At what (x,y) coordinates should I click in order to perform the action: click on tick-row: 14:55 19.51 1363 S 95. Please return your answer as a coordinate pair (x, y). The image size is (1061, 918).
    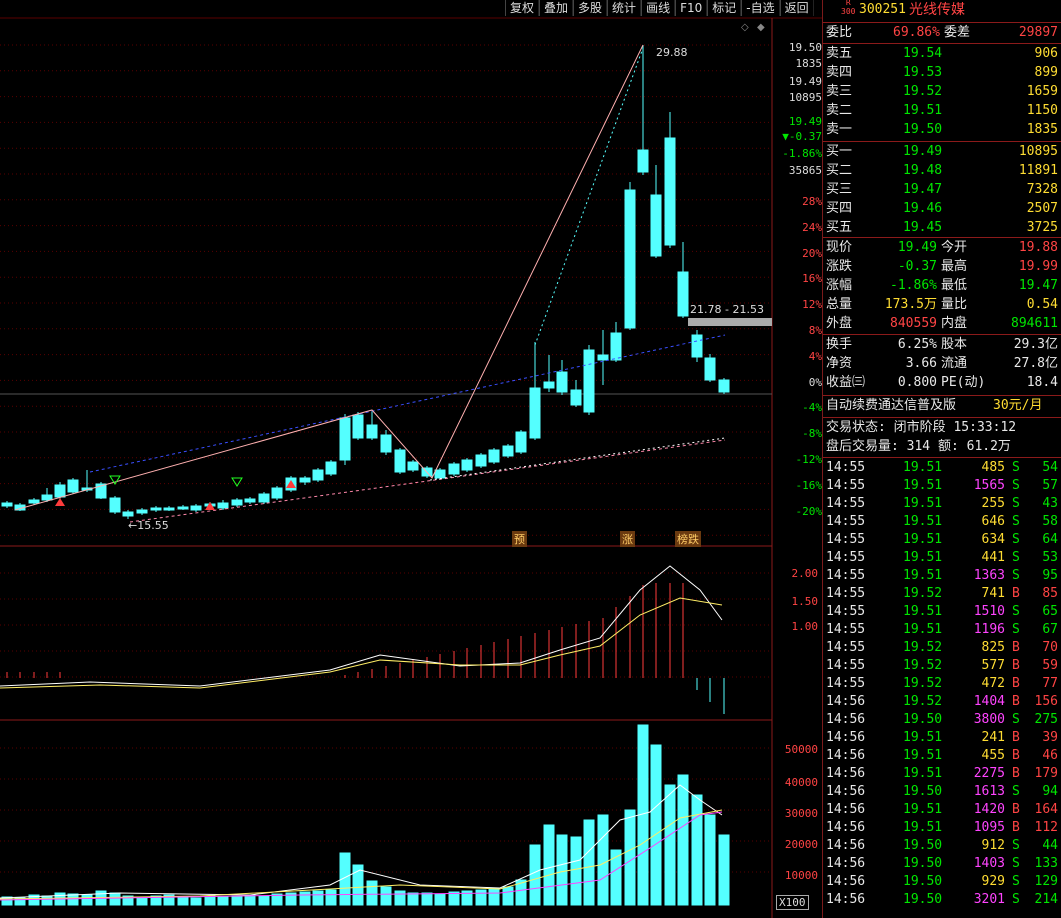
    Looking at the image, I should click on (942, 575).